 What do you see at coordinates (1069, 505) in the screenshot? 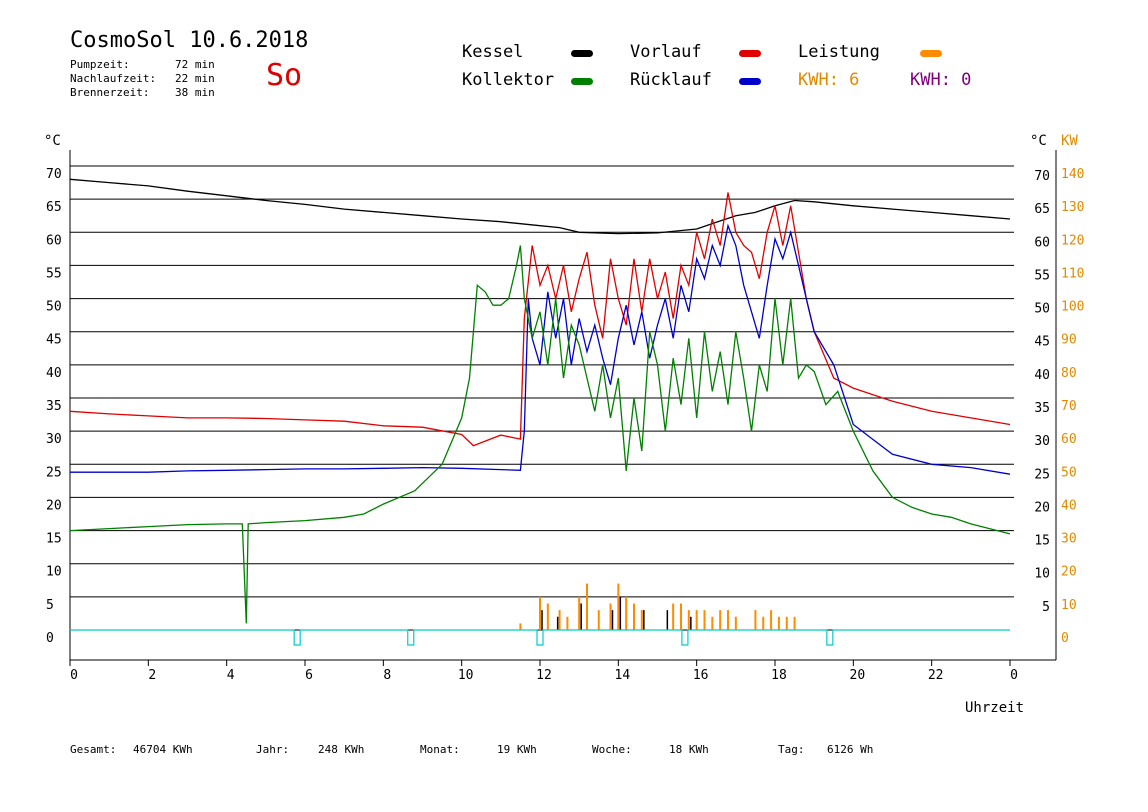
I see `y-tick-label-kw: 40` at bounding box center [1069, 505].